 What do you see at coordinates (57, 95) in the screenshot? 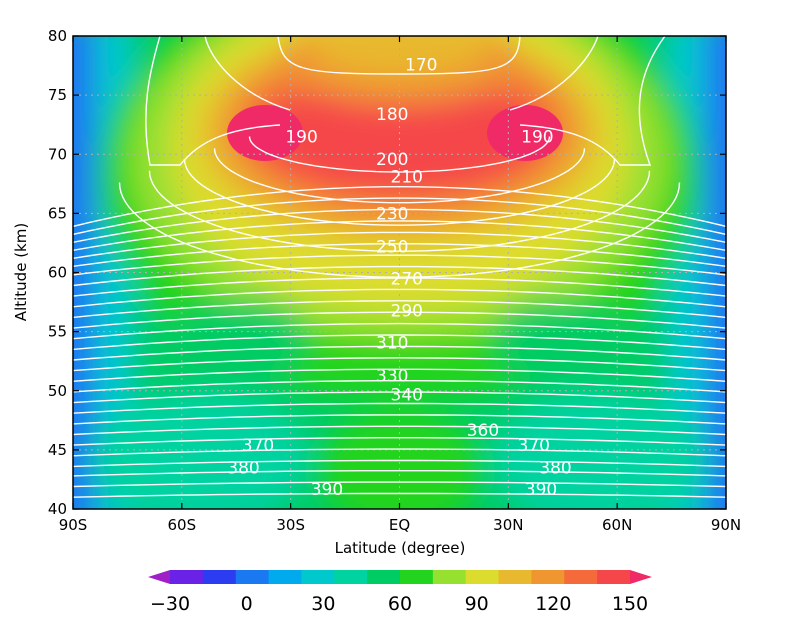
I see `y-tick-label: 75` at bounding box center [57, 95].